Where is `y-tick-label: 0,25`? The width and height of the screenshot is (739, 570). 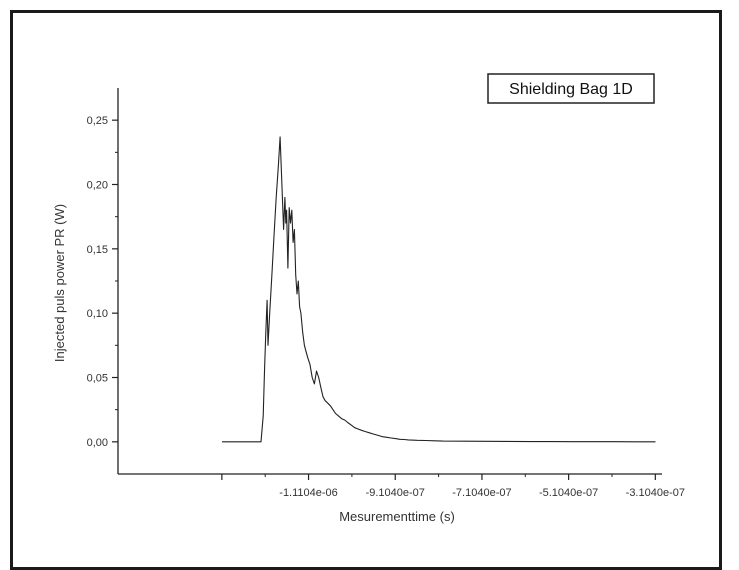 y-tick-label: 0,25 is located at coordinates (97, 121).